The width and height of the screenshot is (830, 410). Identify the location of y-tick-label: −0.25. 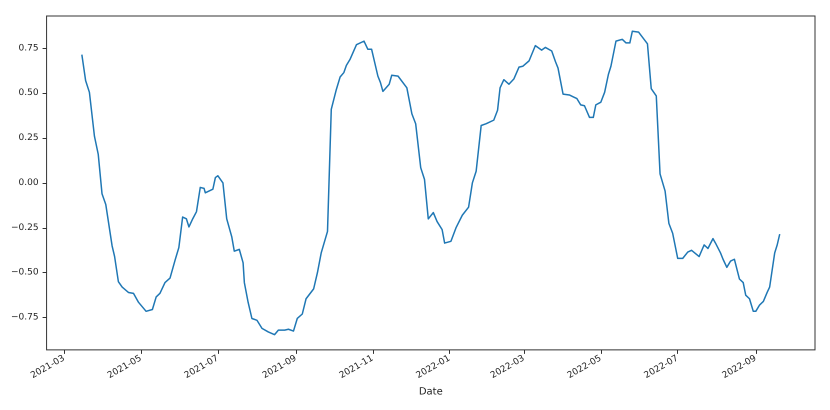
(24, 227).